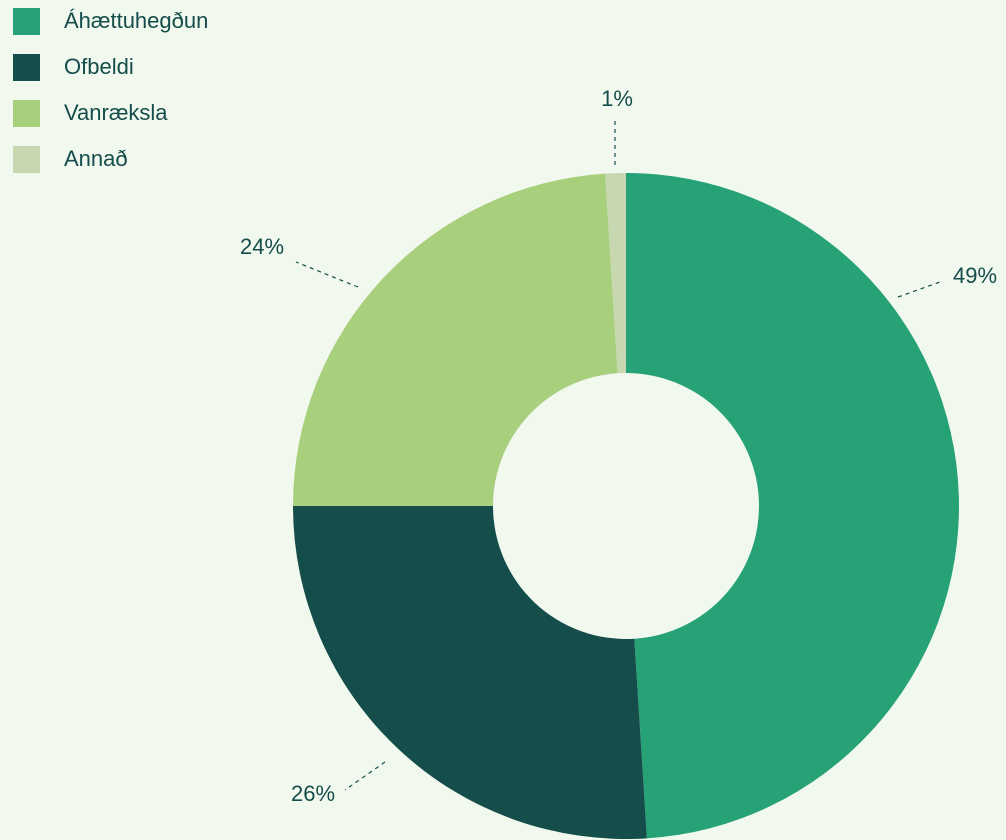 This screenshot has width=1006, height=840. I want to click on legend-label: Ofbeldi, so click(99, 66).